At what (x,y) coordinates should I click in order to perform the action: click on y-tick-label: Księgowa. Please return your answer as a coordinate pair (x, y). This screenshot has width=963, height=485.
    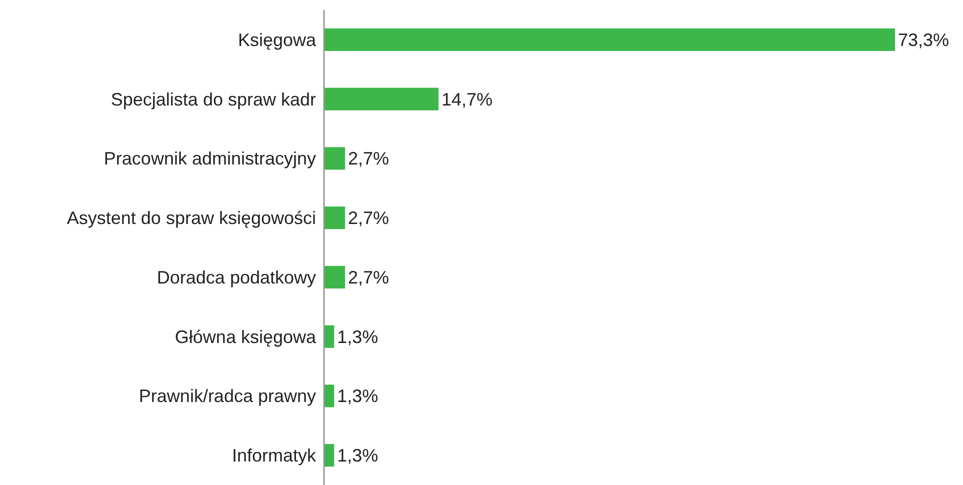
    Looking at the image, I should click on (277, 40).